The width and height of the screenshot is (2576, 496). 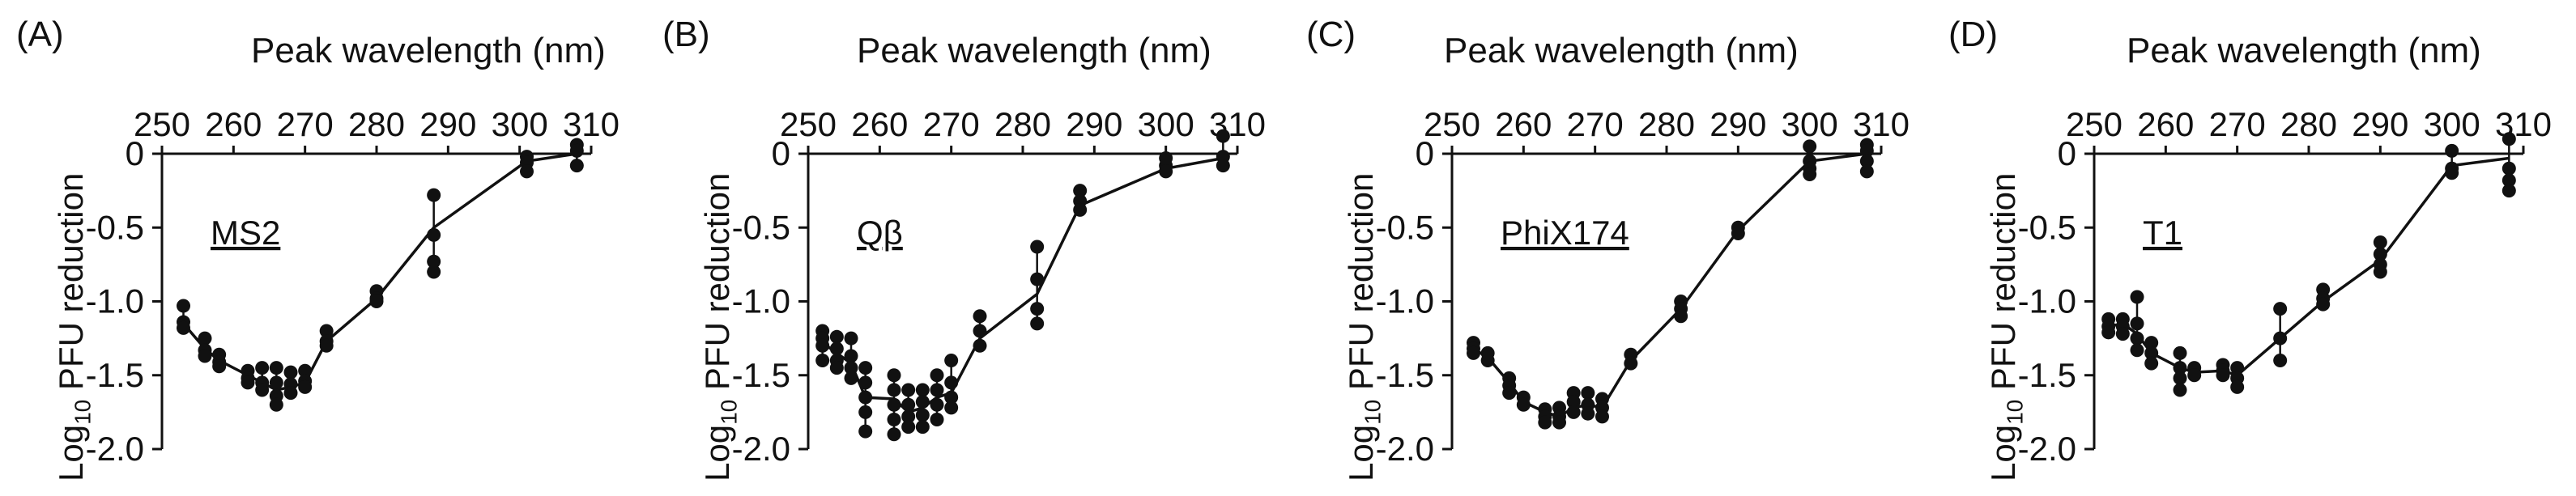 I want to click on y-tick-label: -0.5, so click(x=761, y=227).